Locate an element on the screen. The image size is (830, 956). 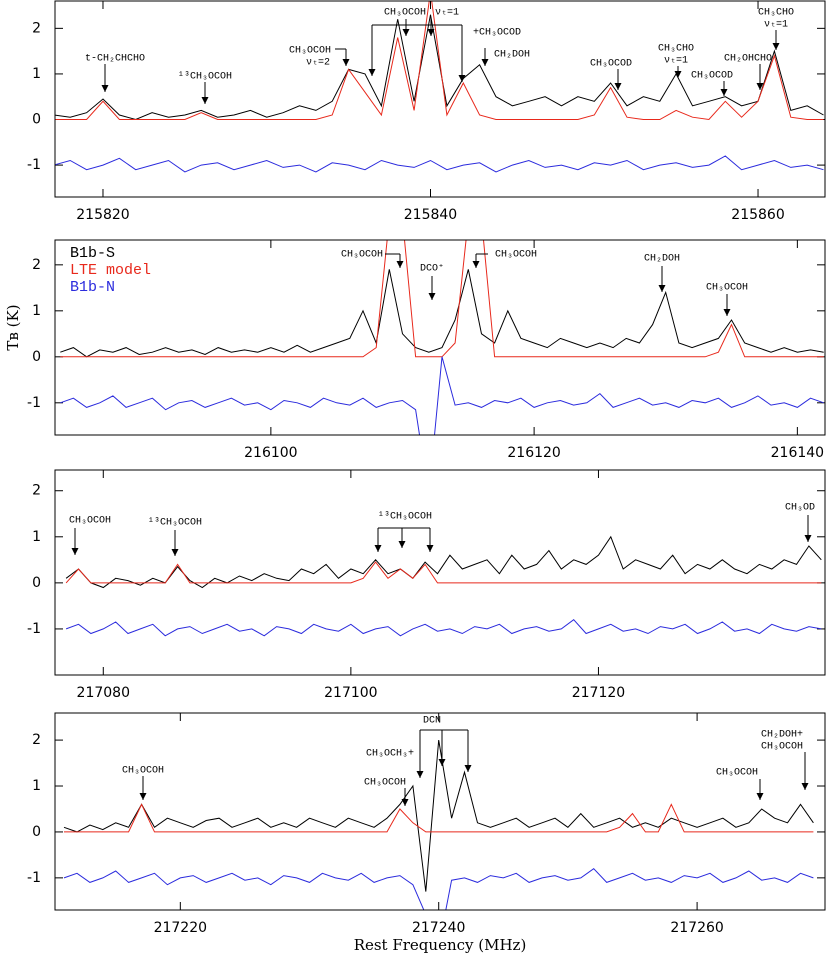
x-tick-label: 216140 is located at coordinates (797, 453).